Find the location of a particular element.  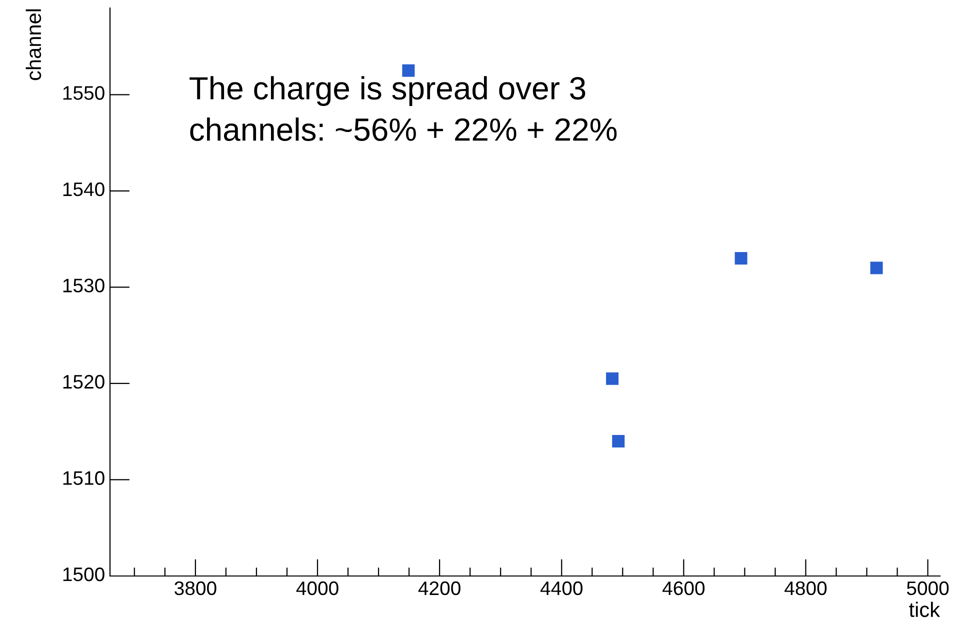

y-tick-label: 1540 is located at coordinates (83, 189).